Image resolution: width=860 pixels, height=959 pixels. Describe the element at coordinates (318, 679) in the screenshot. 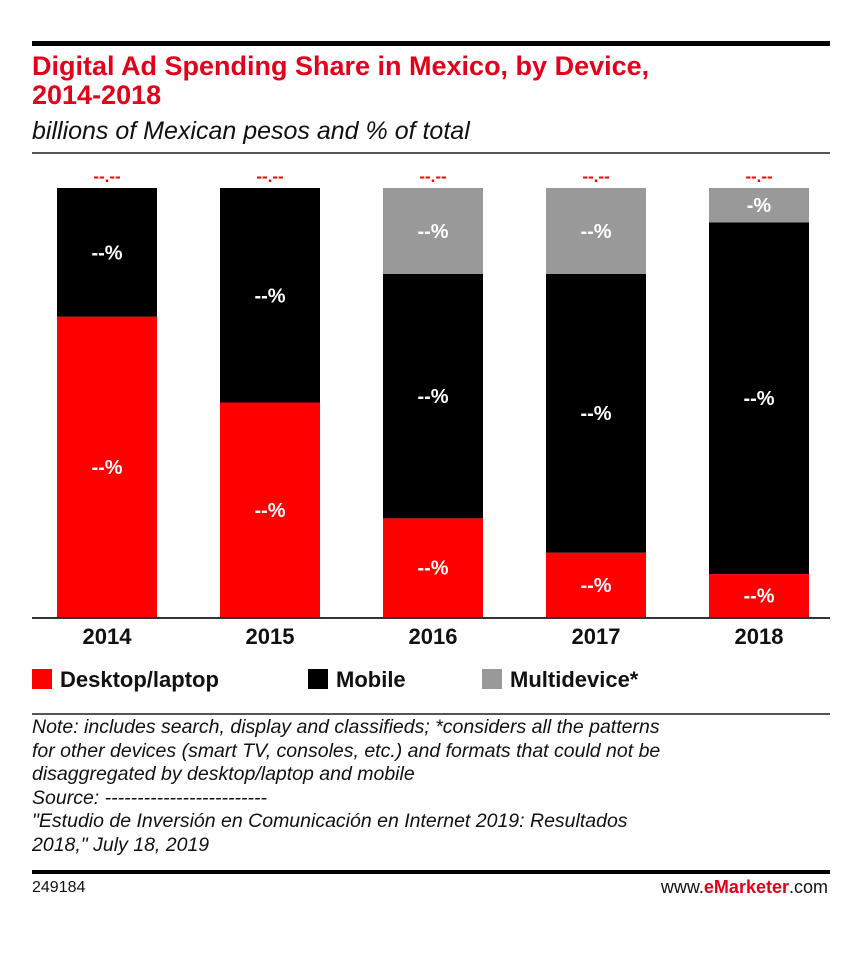

I see `legend-swatch-mobile` at that location.